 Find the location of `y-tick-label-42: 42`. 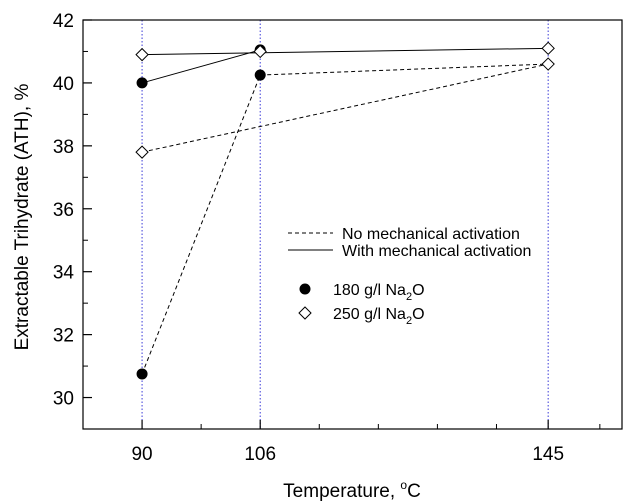

y-tick-label-42: 42 is located at coordinates (63, 21).